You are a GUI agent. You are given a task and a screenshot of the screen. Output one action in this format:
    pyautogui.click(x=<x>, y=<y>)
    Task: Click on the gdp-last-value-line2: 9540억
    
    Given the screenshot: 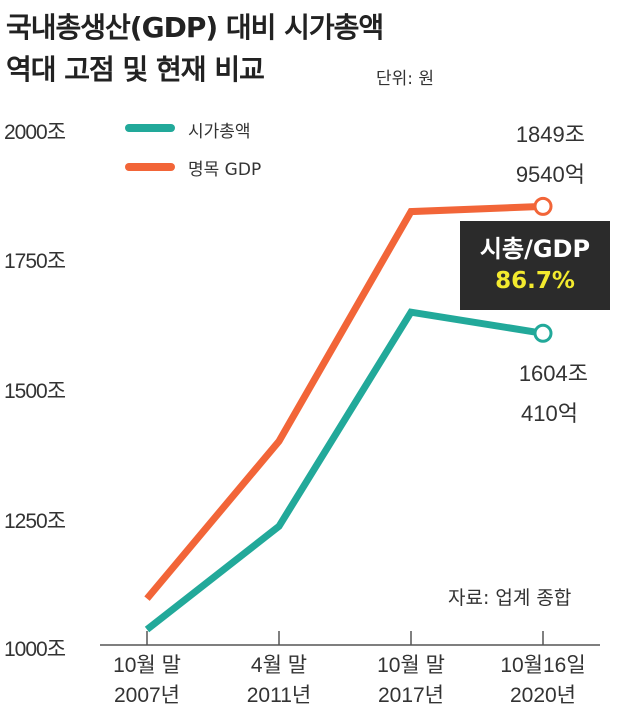 What is the action you would take?
    pyautogui.click(x=550, y=174)
    